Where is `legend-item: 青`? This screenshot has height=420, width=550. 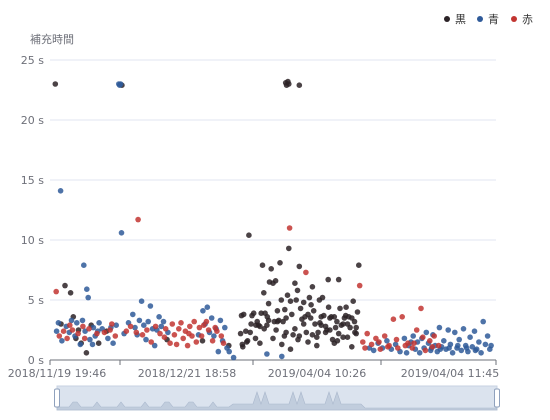 legend-item: 青 is located at coordinates (488, 19).